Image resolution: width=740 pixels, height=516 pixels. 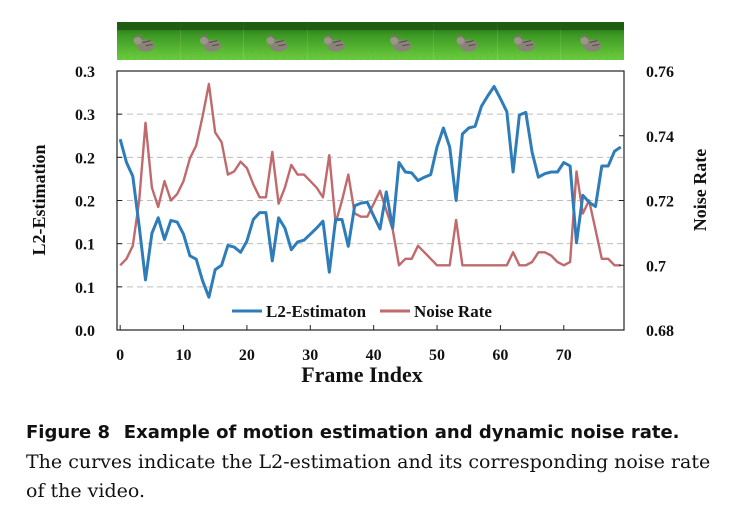 What do you see at coordinates (700, 190) in the screenshot?
I see `y-axis-right-title: Noise Rate` at bounding box center [700, 190].